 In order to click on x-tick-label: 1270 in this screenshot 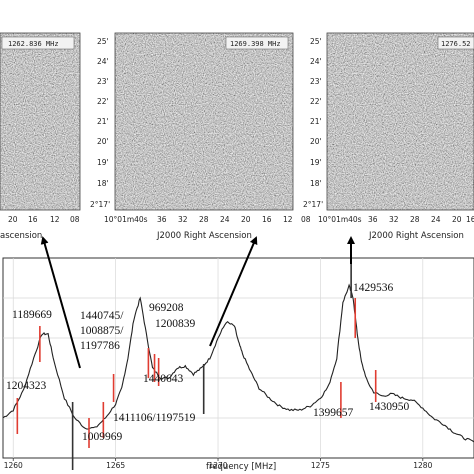, I will do `click(217, 465)`.